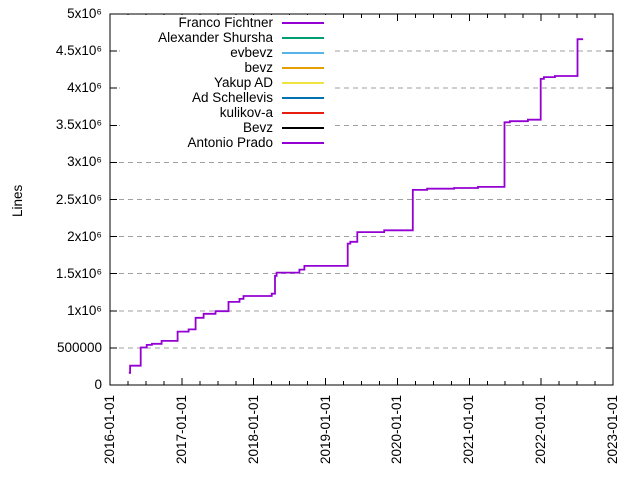 The height and width of the screenshot is (480, 640). I want to click on x-tick-label: 2018-01-01, so click(253, 429).